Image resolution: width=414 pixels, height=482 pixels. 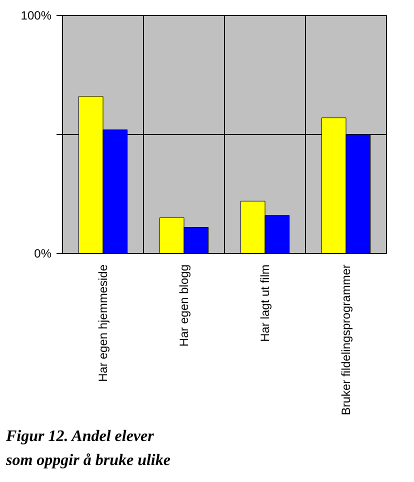 I want to click on text: som oppgir å bruke ulike, so click(x=88, y=460).